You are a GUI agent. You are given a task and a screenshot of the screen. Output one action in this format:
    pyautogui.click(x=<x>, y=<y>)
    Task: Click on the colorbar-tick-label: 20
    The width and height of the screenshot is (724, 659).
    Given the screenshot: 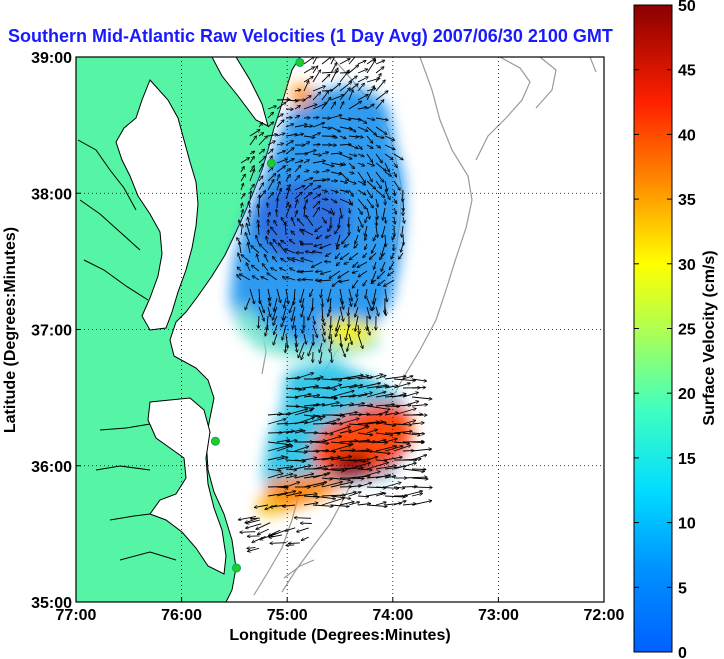 What is the action you would take?
    pyautogui.click(x=687, y=394)
    